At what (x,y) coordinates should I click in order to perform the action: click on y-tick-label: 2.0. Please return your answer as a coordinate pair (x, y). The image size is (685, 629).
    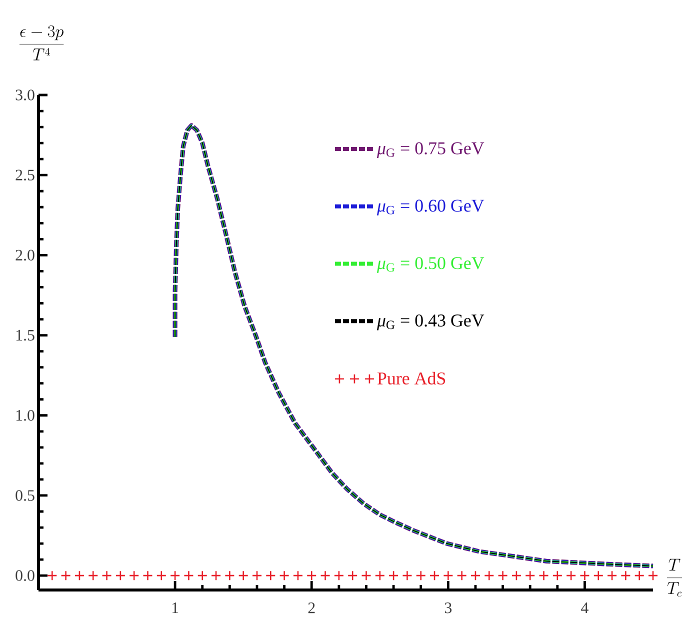
    Looking at the image, I should click on (25, 255).